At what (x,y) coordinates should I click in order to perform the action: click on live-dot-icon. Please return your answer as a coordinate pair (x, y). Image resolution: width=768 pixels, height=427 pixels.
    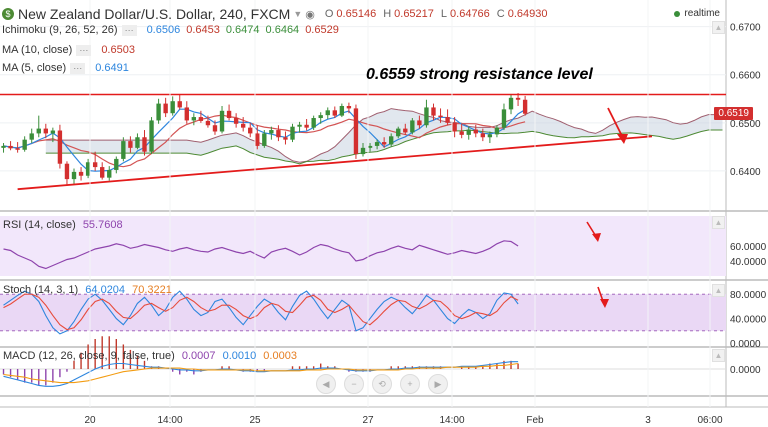
    Looking at the image, I should click on (677, 13).